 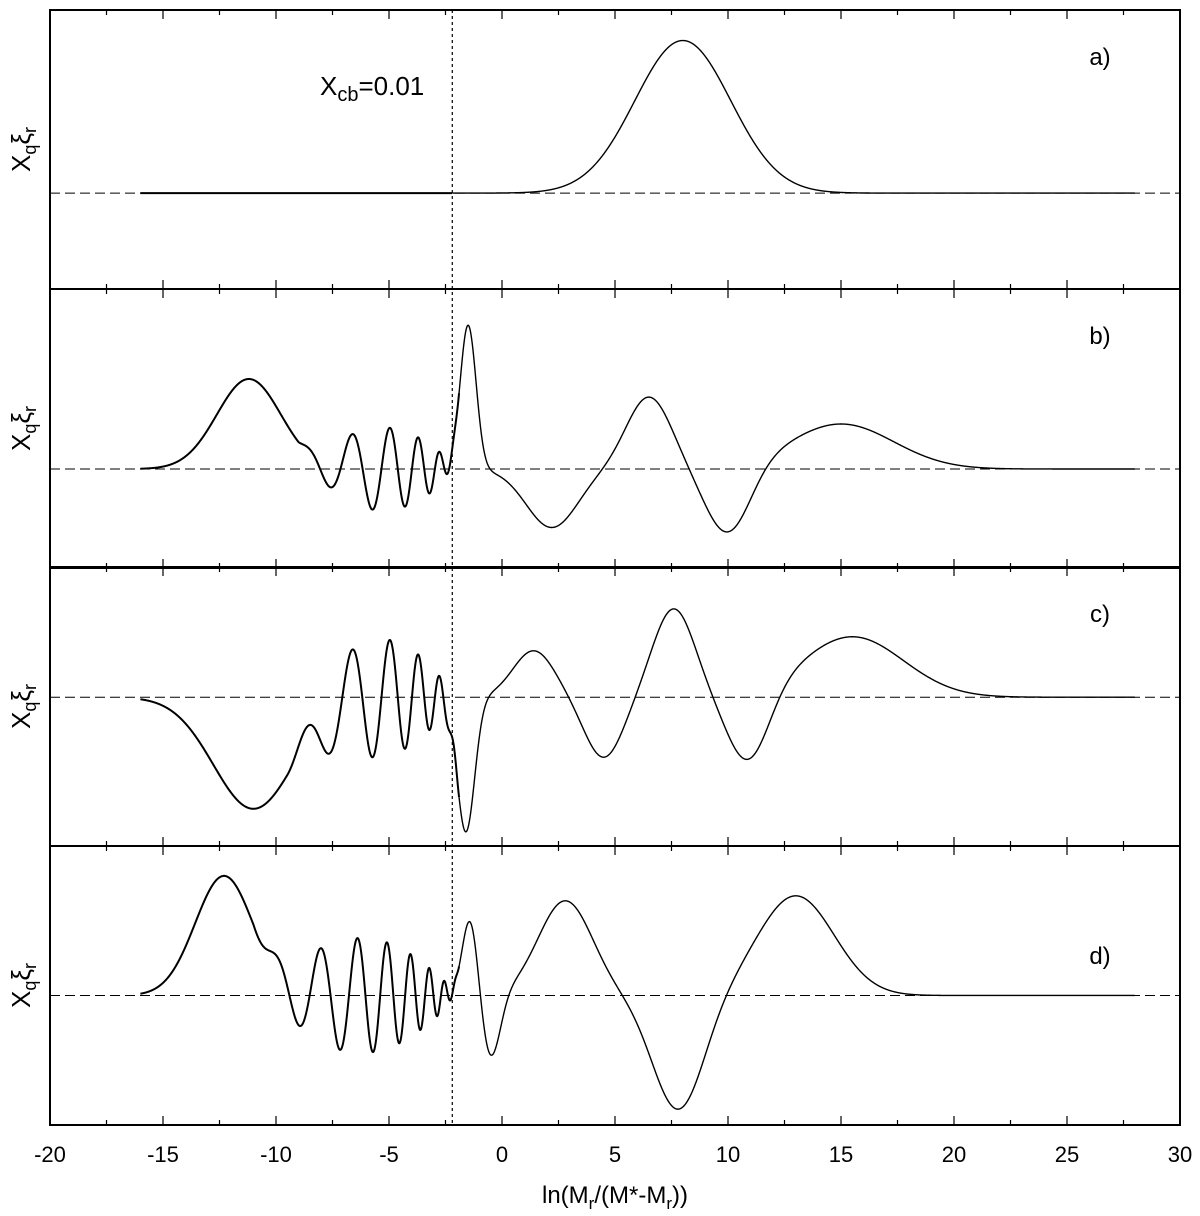 I want to click on annotation-xcb: Xcb=0.01, so click(x=372, y=88).